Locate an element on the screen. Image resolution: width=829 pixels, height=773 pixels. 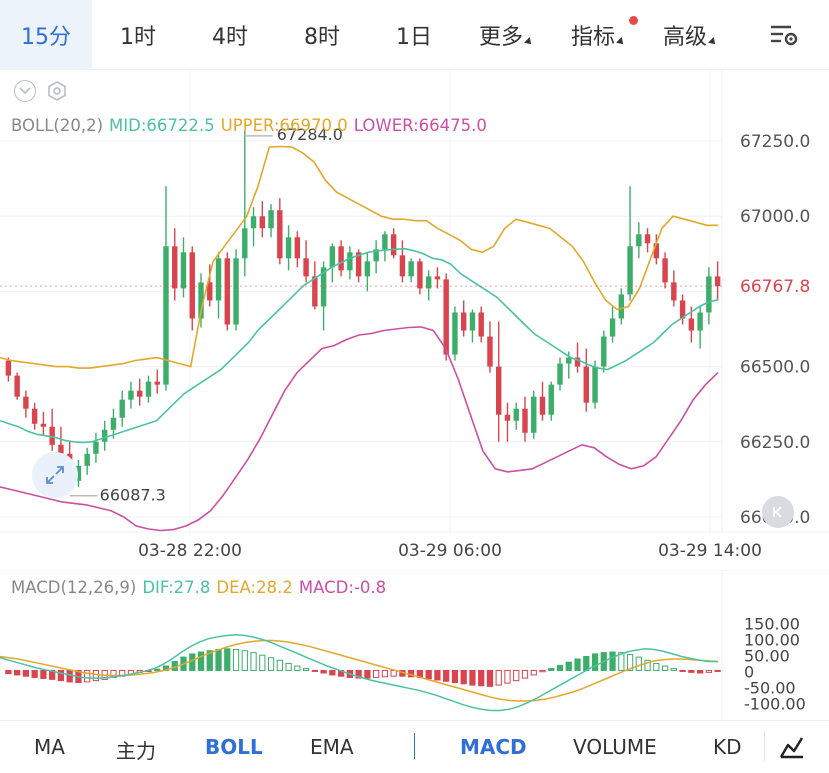
tab-15m: 15分 is located at coordinates (46, 35).